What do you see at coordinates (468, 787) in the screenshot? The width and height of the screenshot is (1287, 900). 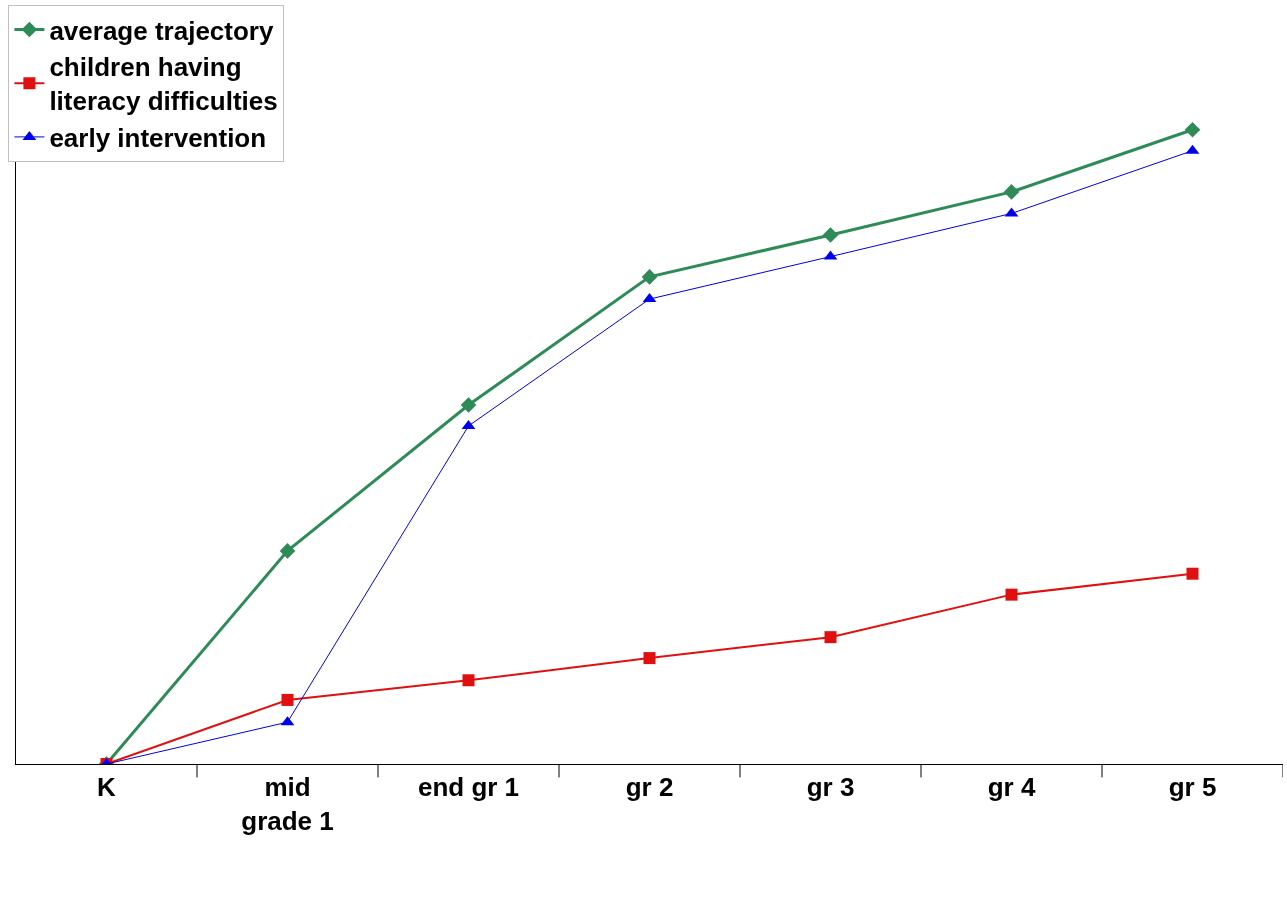 I see `x-tick-label: end gr 1` at bounding box center [468, 787].